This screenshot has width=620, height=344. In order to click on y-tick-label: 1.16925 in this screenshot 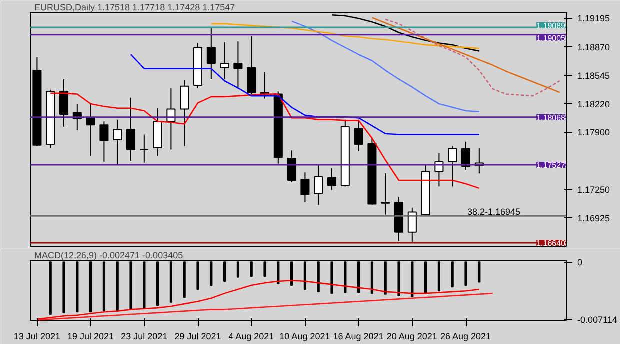, I will do `click(594, 218)`.